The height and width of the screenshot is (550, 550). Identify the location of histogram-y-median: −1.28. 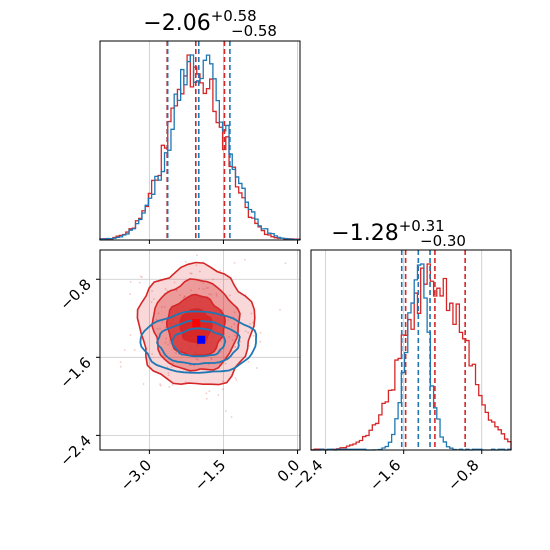
(364, 233).